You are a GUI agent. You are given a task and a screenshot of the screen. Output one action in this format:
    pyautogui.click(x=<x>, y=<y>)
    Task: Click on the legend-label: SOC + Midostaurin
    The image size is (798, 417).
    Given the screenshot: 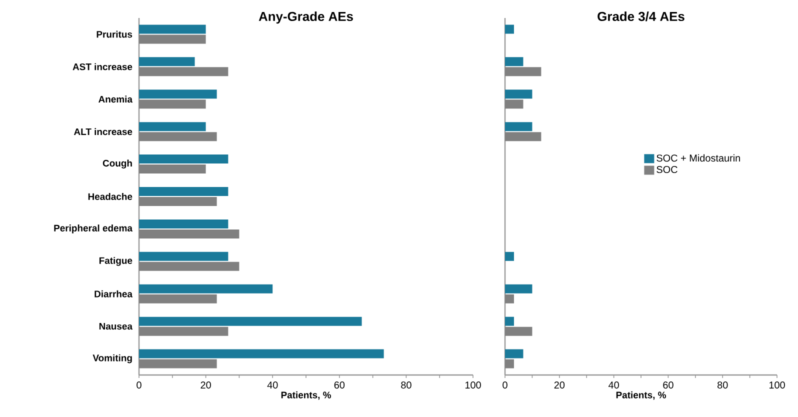 What is the action you would take?
    pyautogui.click(x=698, y=158)
    